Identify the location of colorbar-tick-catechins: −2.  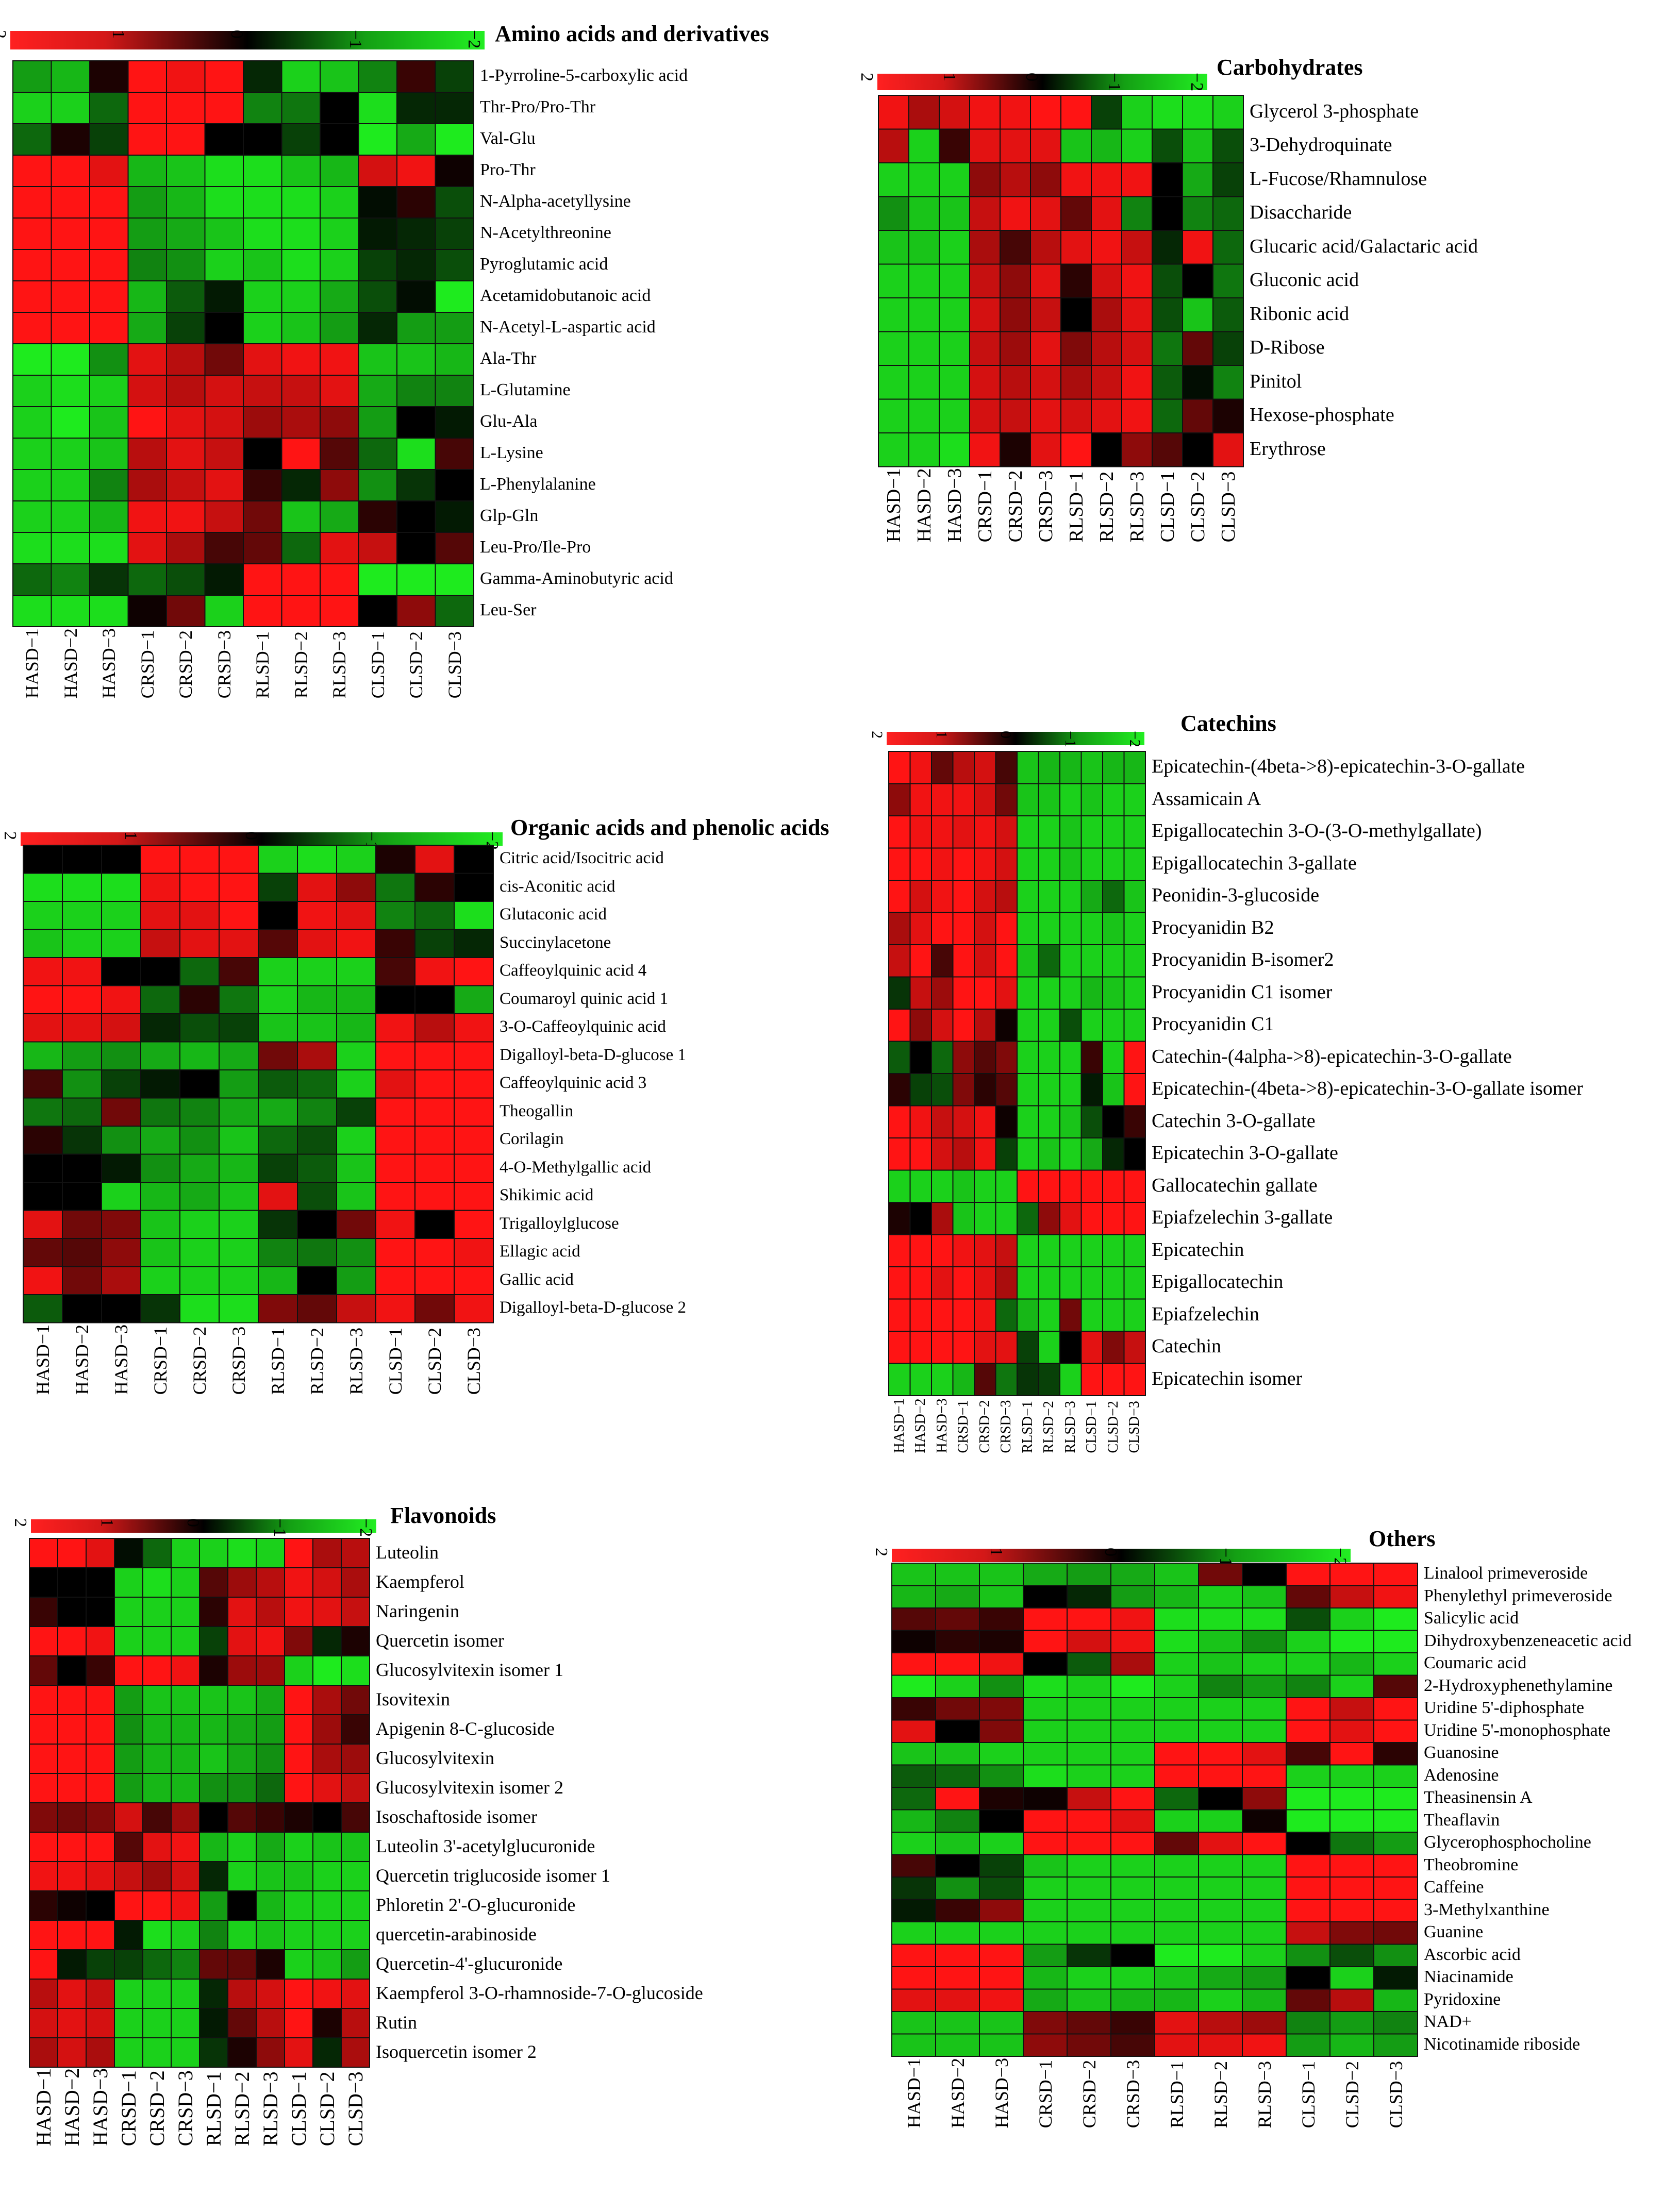
(1134, 739).